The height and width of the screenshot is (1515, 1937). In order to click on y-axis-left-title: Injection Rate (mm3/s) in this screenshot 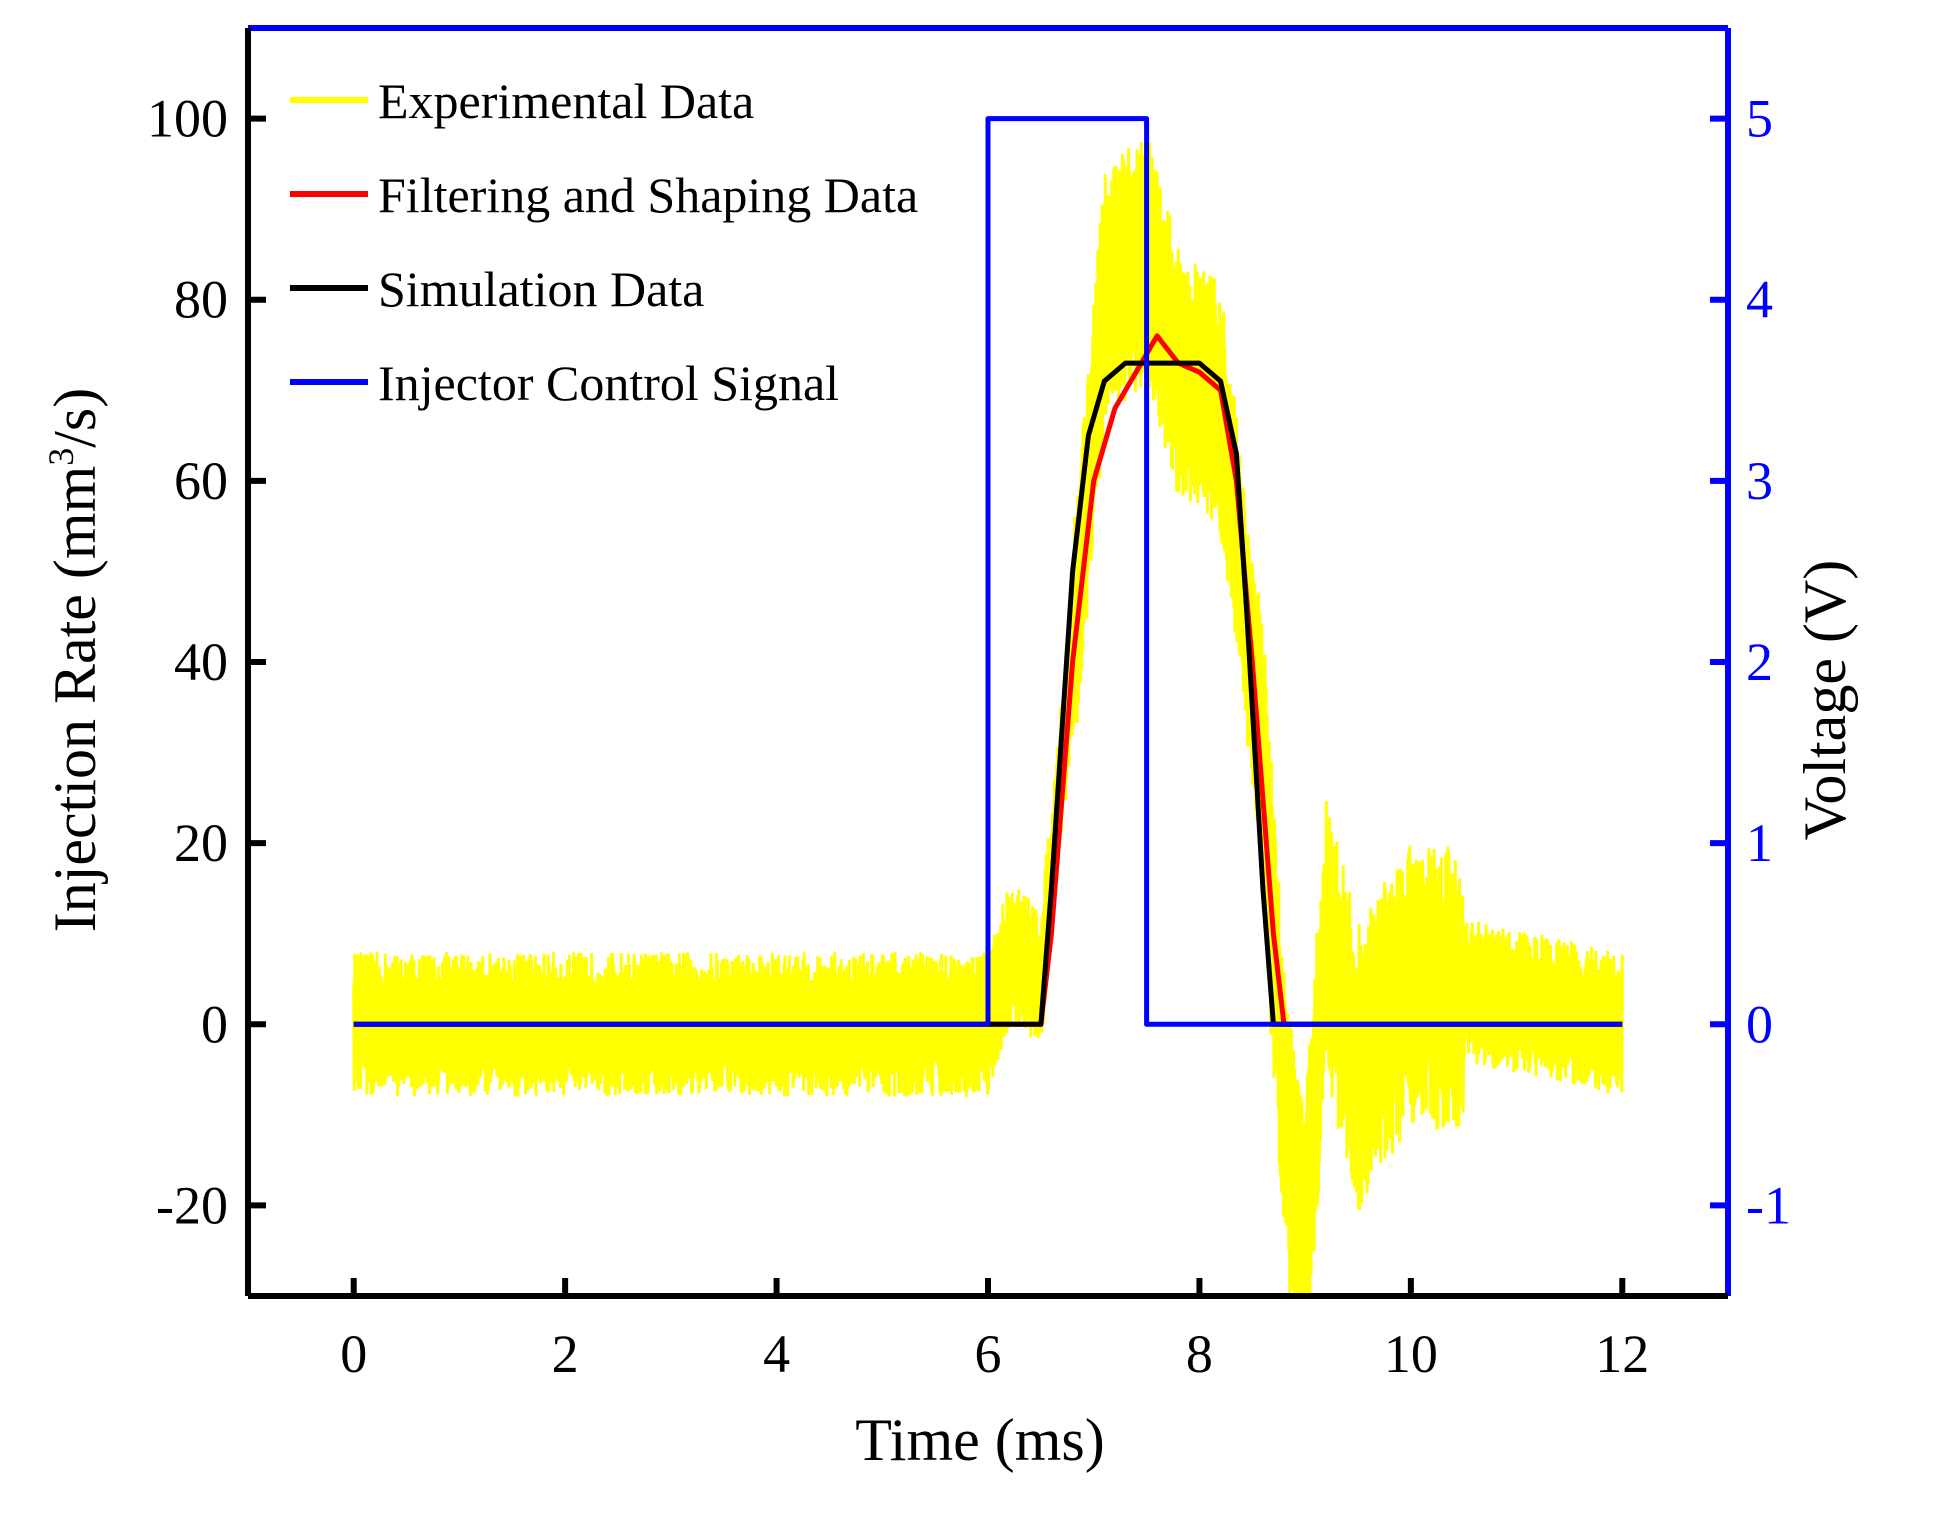, I will do `click(74, 660)`.